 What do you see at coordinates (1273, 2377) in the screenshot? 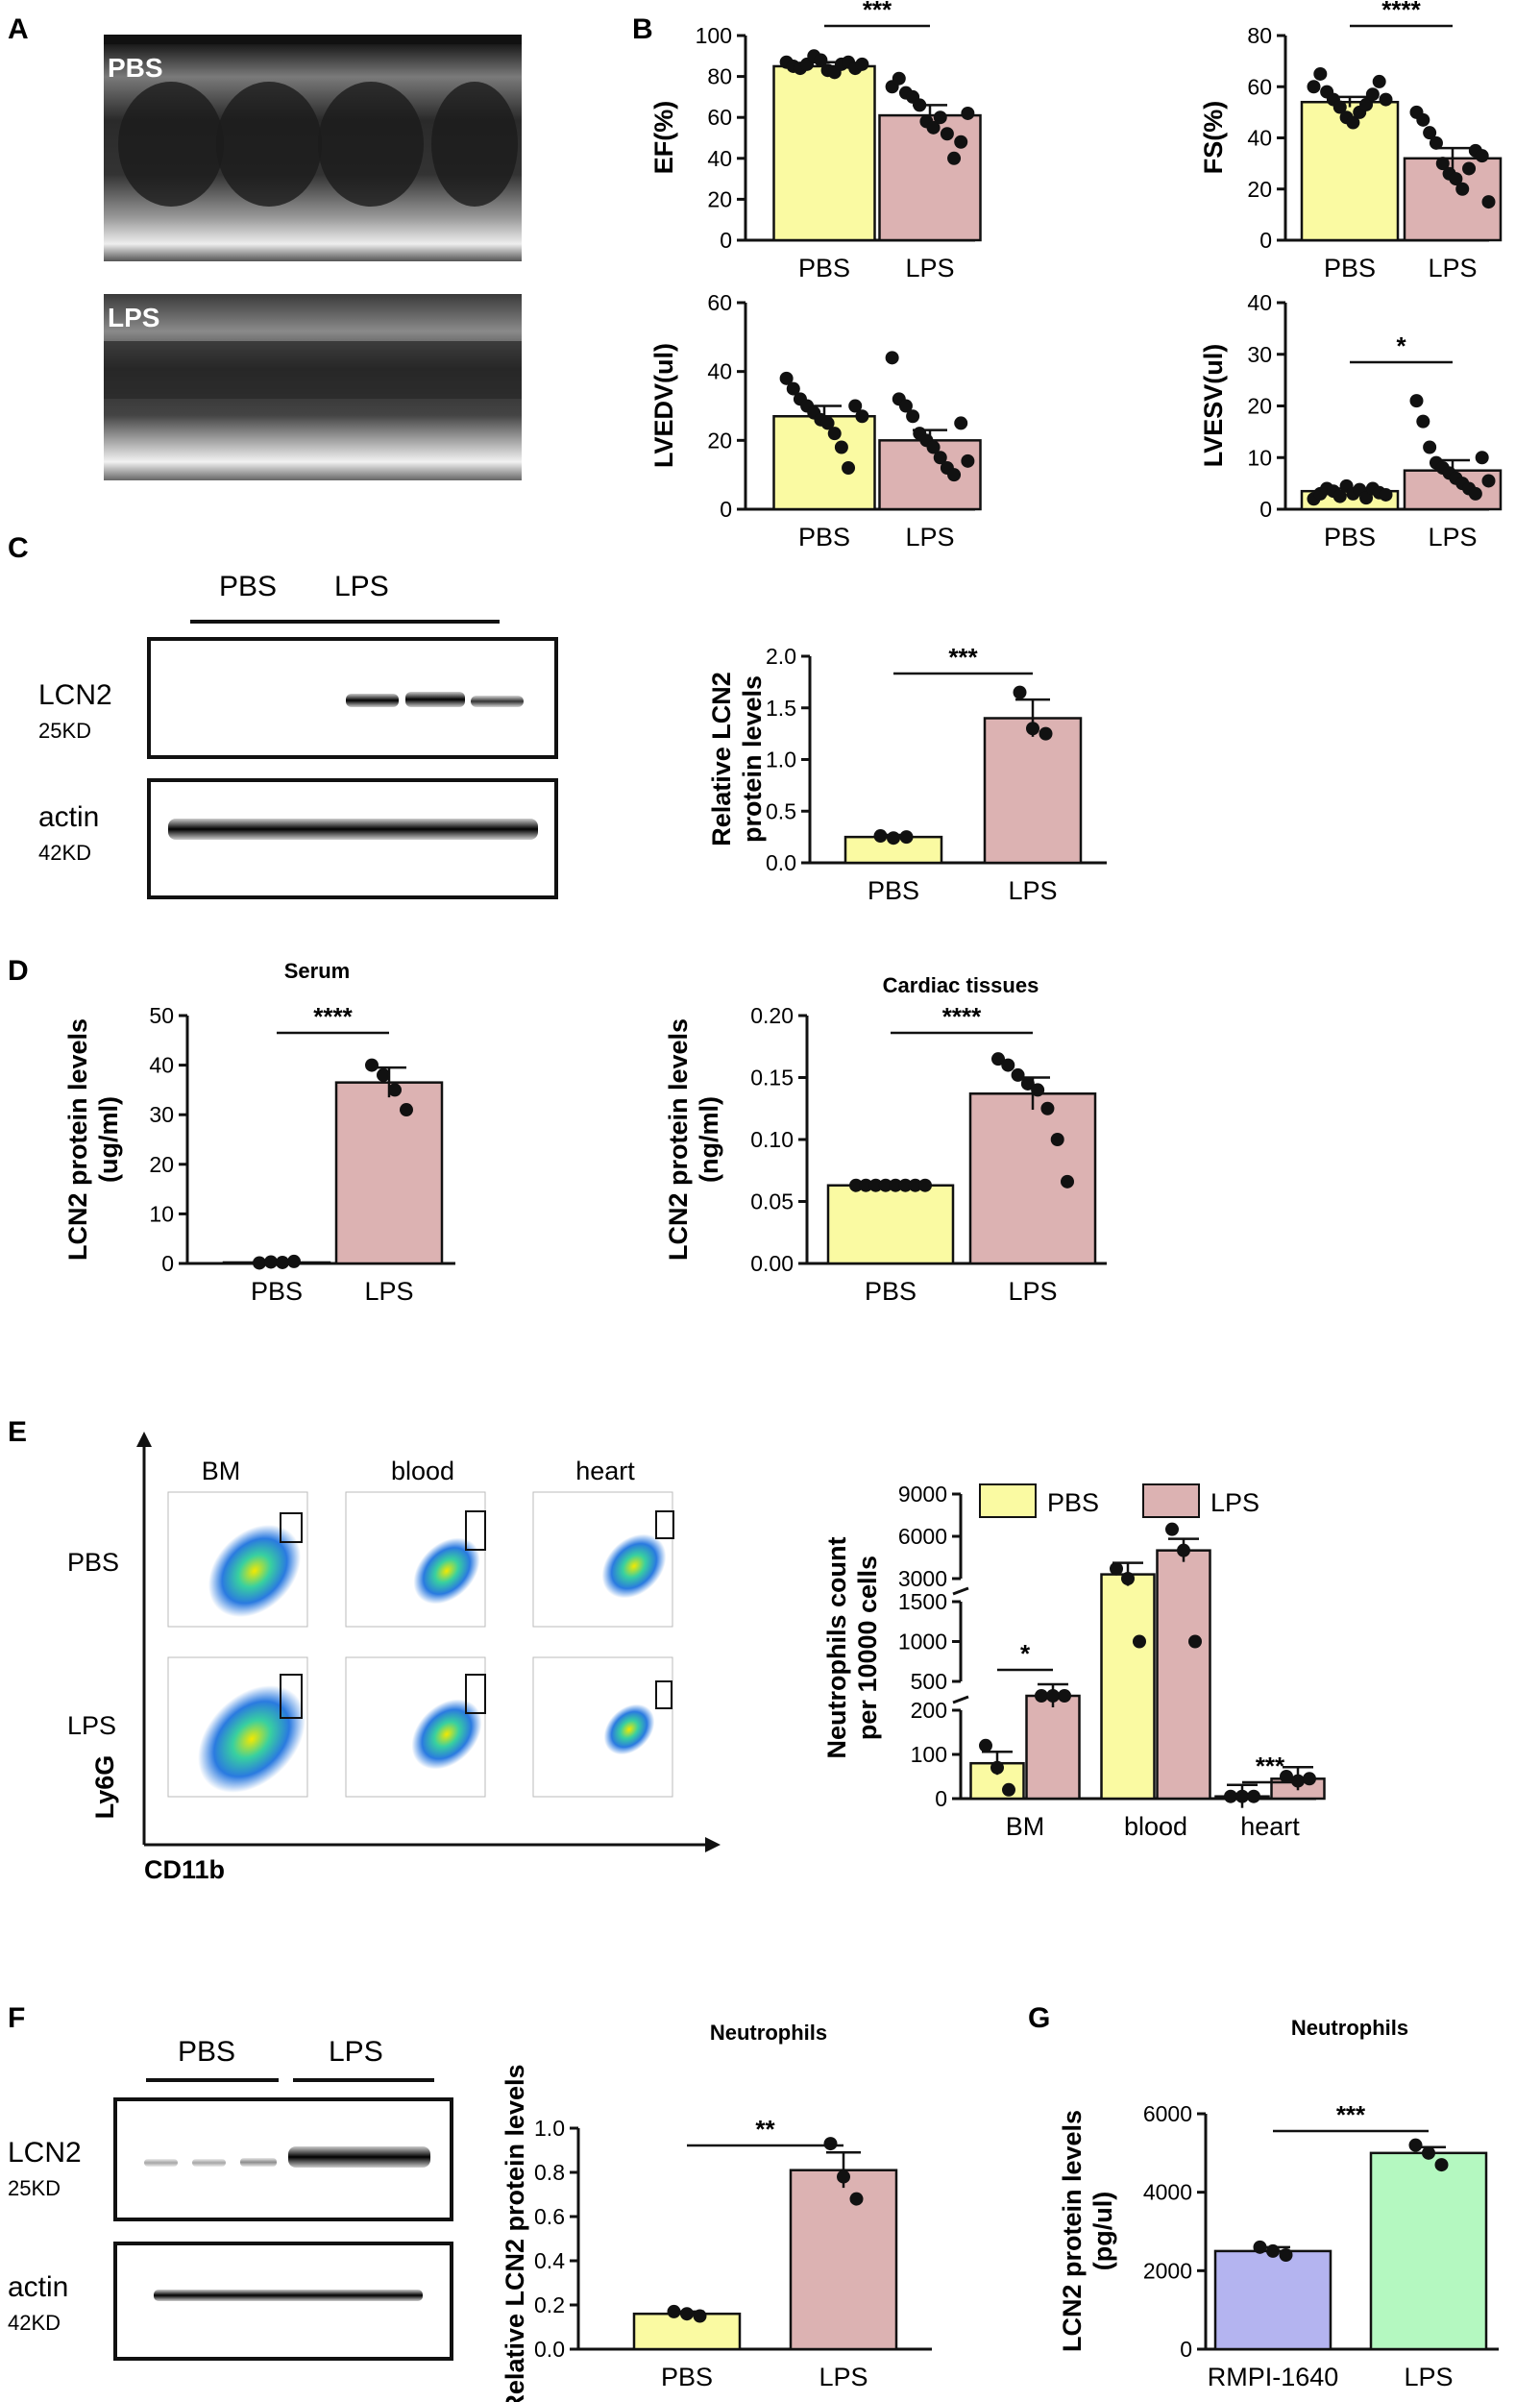
I see `x-tick-label-g-0: RMPI-1640` at bounding box center [1273, 2377].